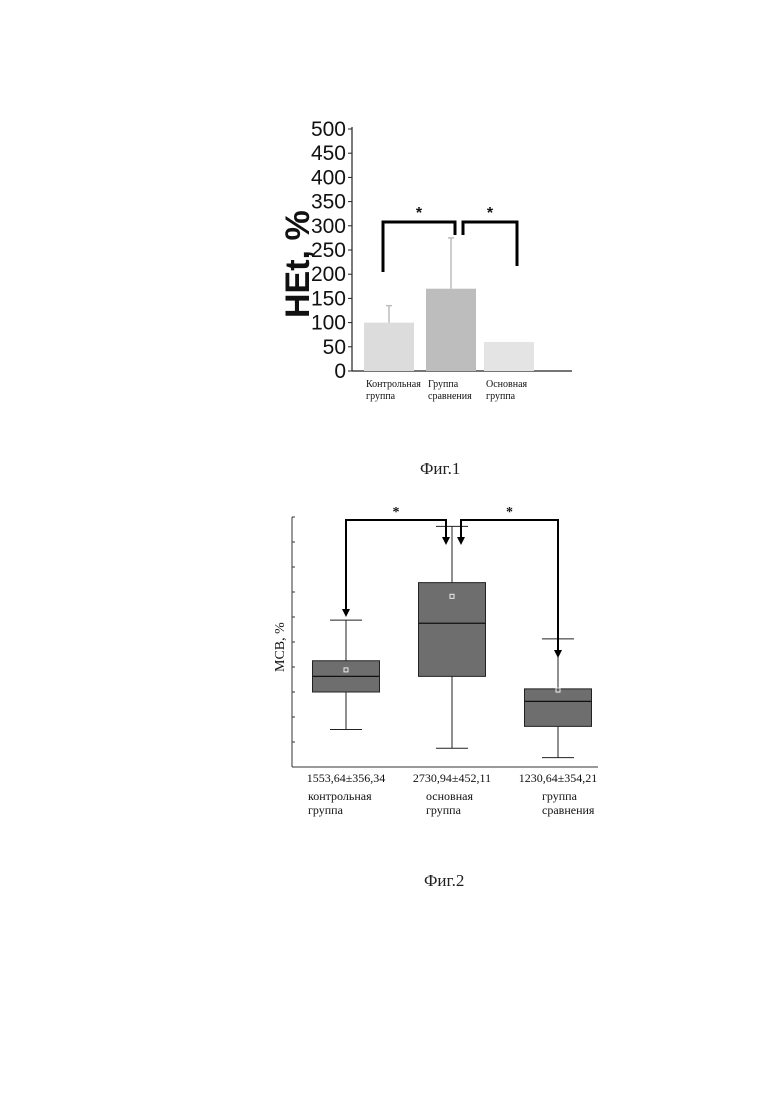 This screenshot has width=780, height=1103. I want to click on fig1-bars, so click(449, 304).